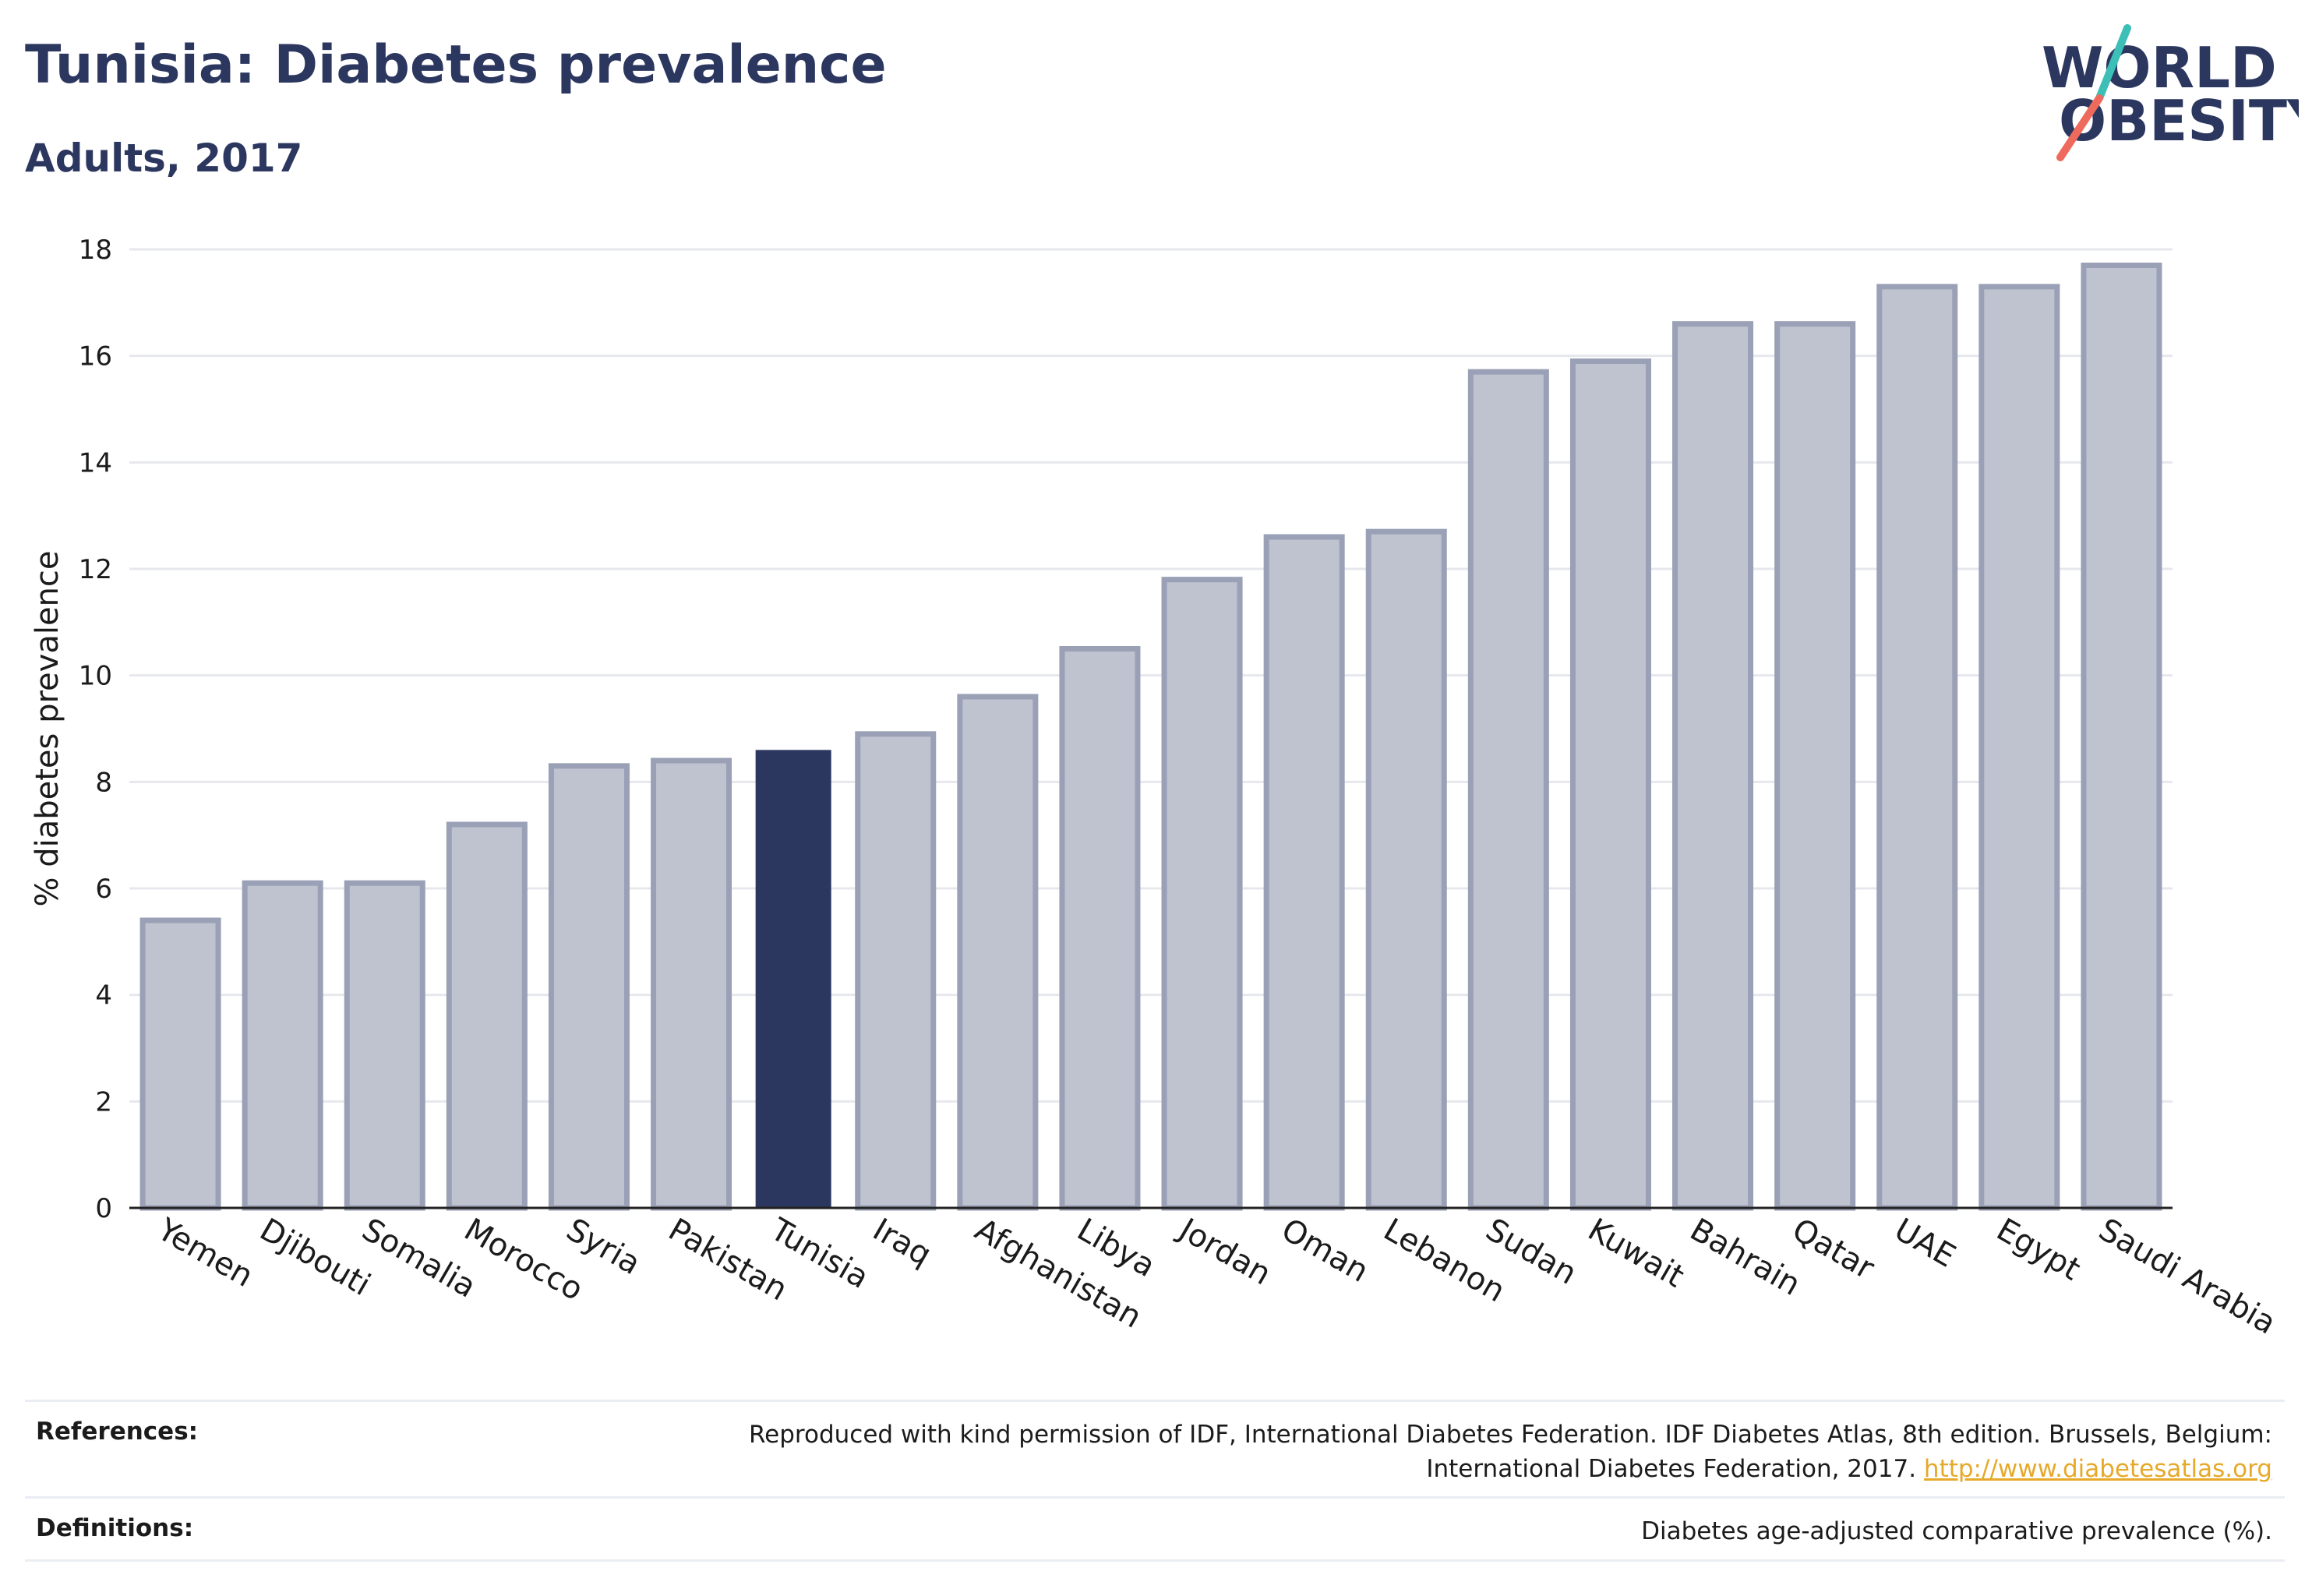  Describe the element at coordinates (1925, 1243) in the screenshot. I see `x-tick-label: UAE` at that location.